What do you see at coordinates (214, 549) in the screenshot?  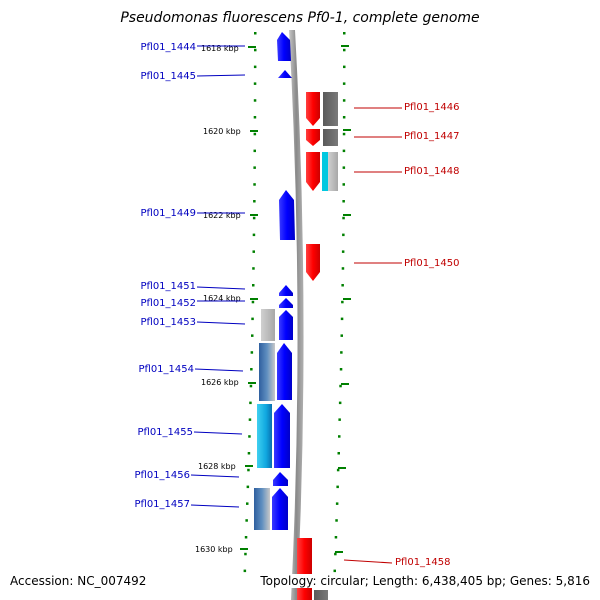 I see `tick-label-1630: 1630 kbp` at bounding box center [214, 549].